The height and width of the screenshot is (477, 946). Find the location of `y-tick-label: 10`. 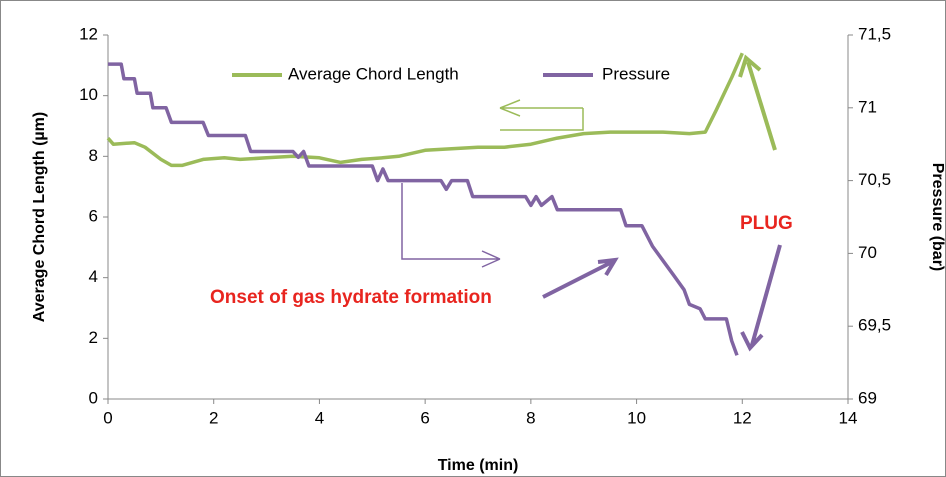

y-tick-label: 10 is located at coordinates (88, 94).